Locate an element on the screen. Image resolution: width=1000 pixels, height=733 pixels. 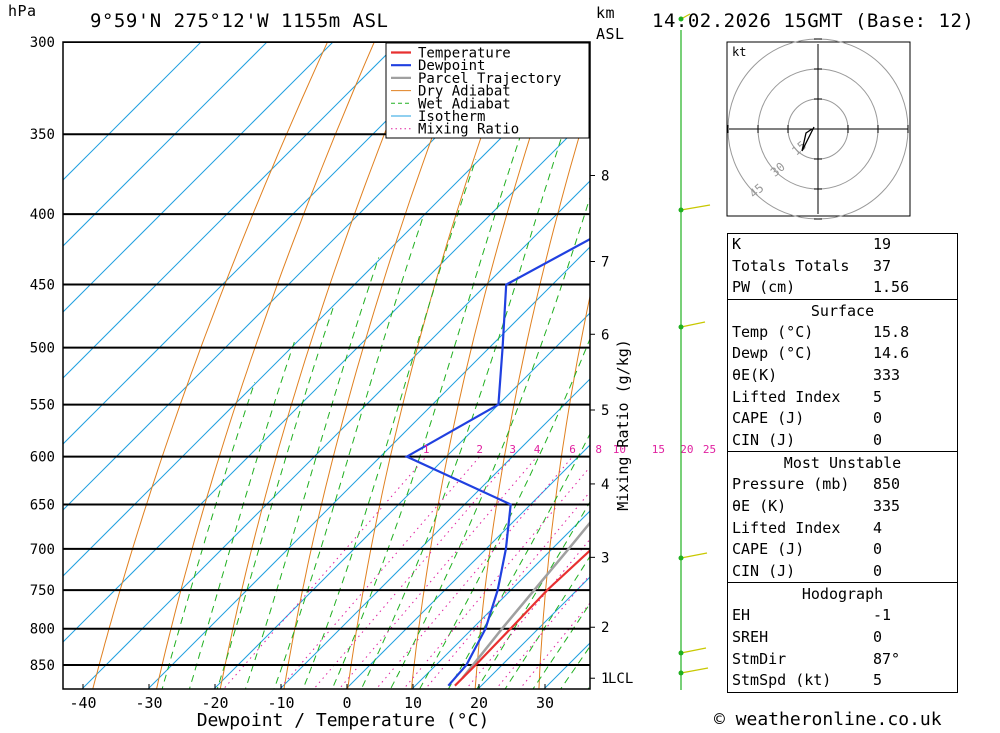
index-value: 19 is located at coordinates (882, 244).